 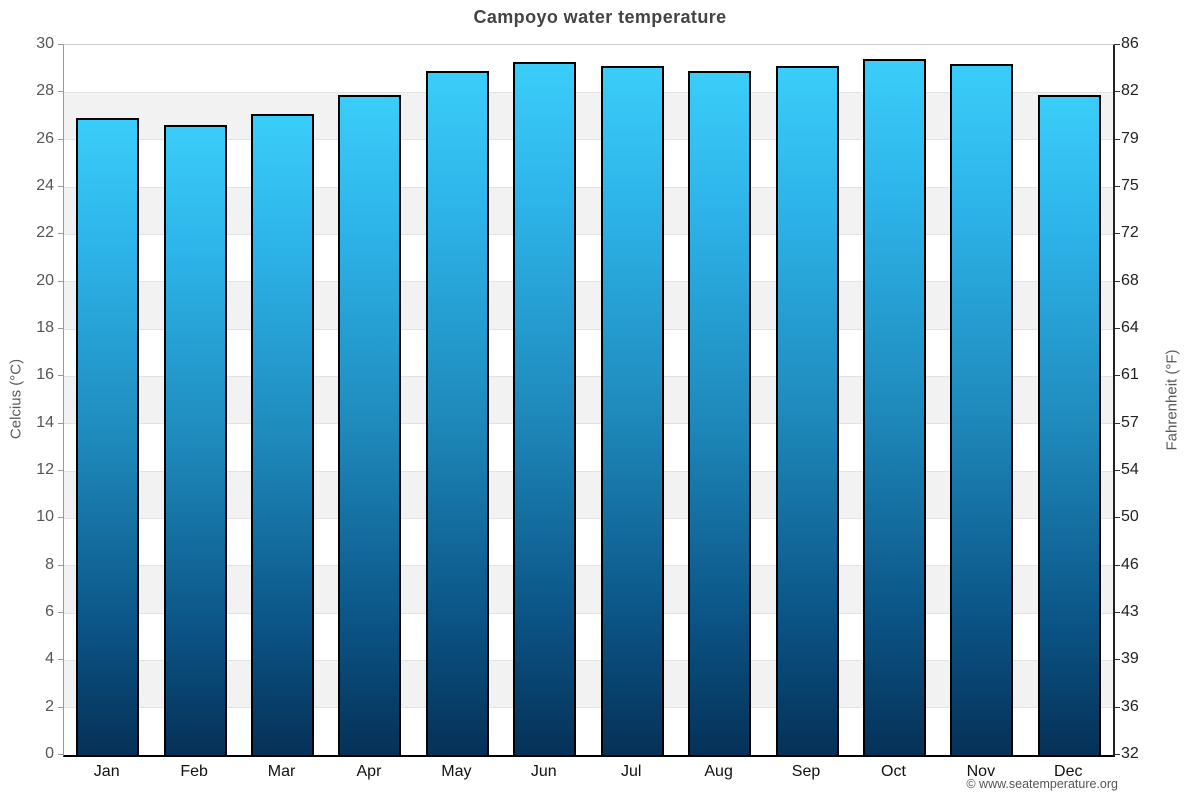 I want to click on fahrenheit-tick-label: 43, so click(x=1130, y=611).